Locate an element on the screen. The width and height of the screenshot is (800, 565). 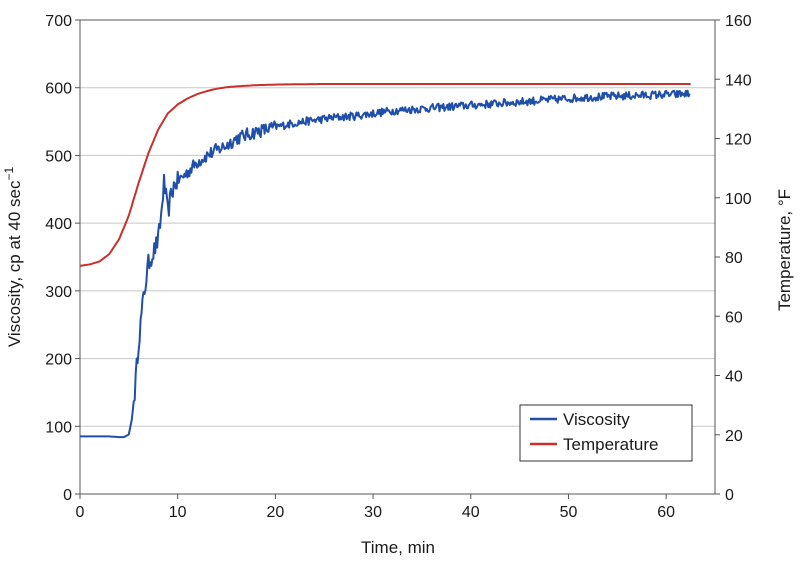
y-left-tick-label: 0 is located at coordinates (67, 495).